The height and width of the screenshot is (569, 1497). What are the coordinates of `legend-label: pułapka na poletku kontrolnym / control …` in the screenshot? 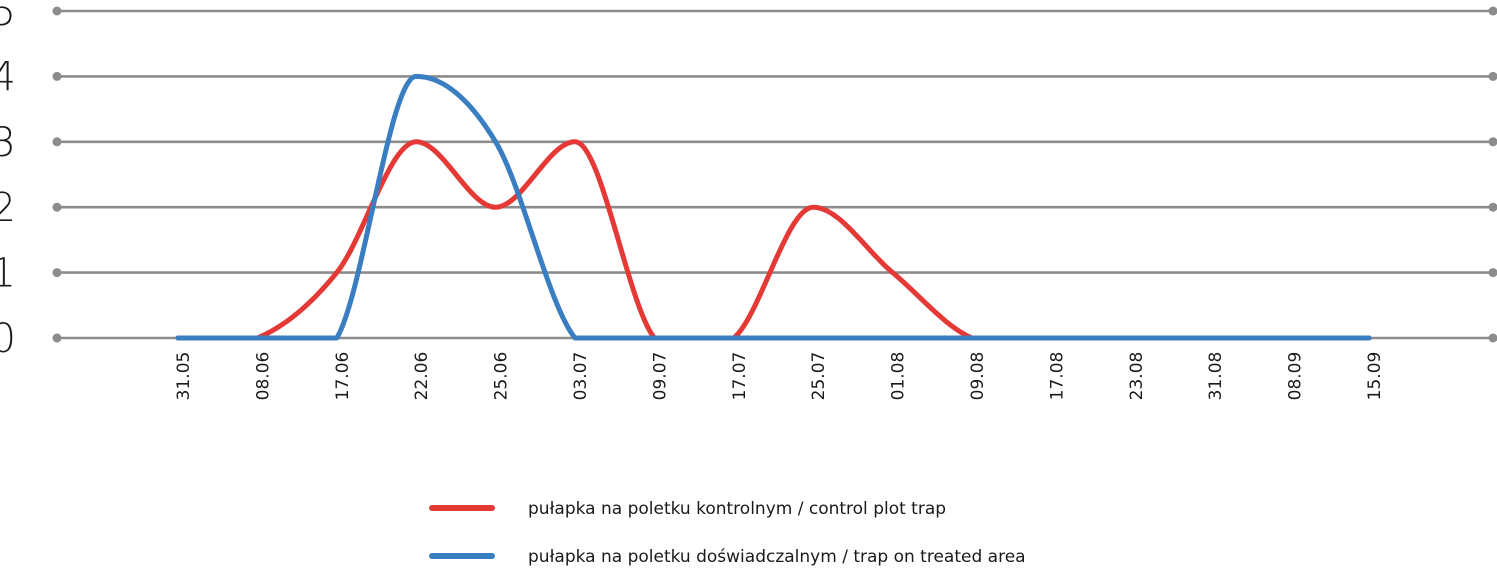 It's located at (737, 509).